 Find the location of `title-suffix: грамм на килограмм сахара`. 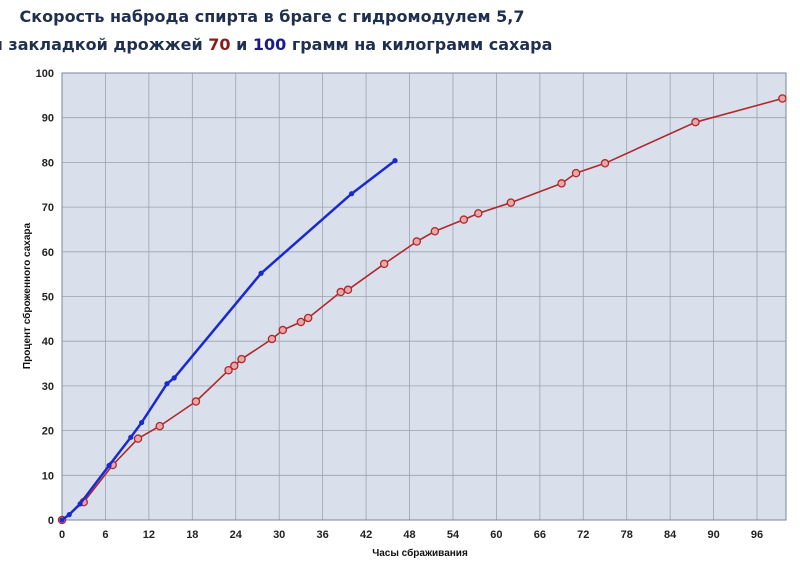

title-suffix: грамм на килограмм сахара is located at coordinates (419, 44).